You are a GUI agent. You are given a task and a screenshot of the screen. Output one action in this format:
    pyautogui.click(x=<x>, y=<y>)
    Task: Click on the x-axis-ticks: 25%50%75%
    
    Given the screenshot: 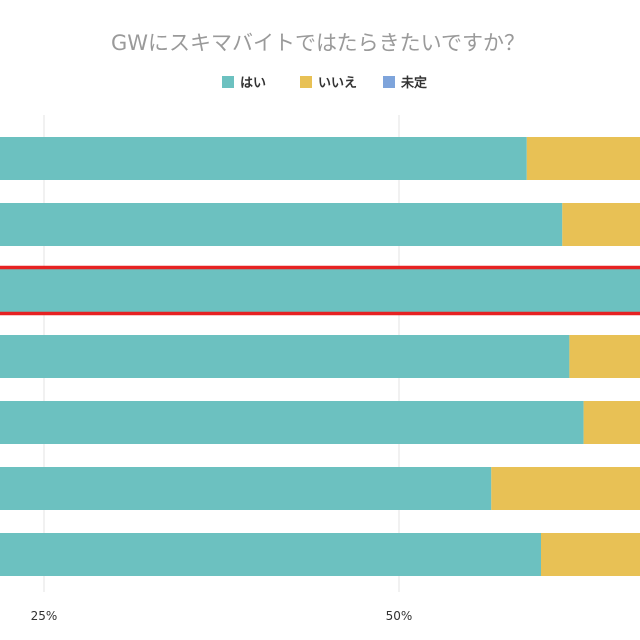 What is the action you would take?
    pyautogui.click(x=222, y=616)
    